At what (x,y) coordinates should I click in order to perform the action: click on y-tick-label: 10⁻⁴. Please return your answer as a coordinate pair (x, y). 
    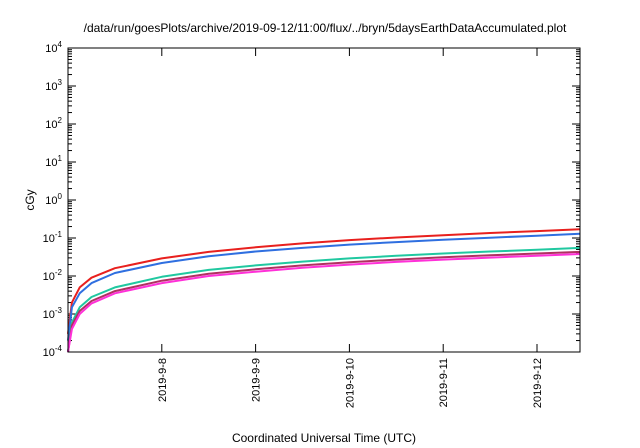
    Looking at the image, I should click on (53, 351).